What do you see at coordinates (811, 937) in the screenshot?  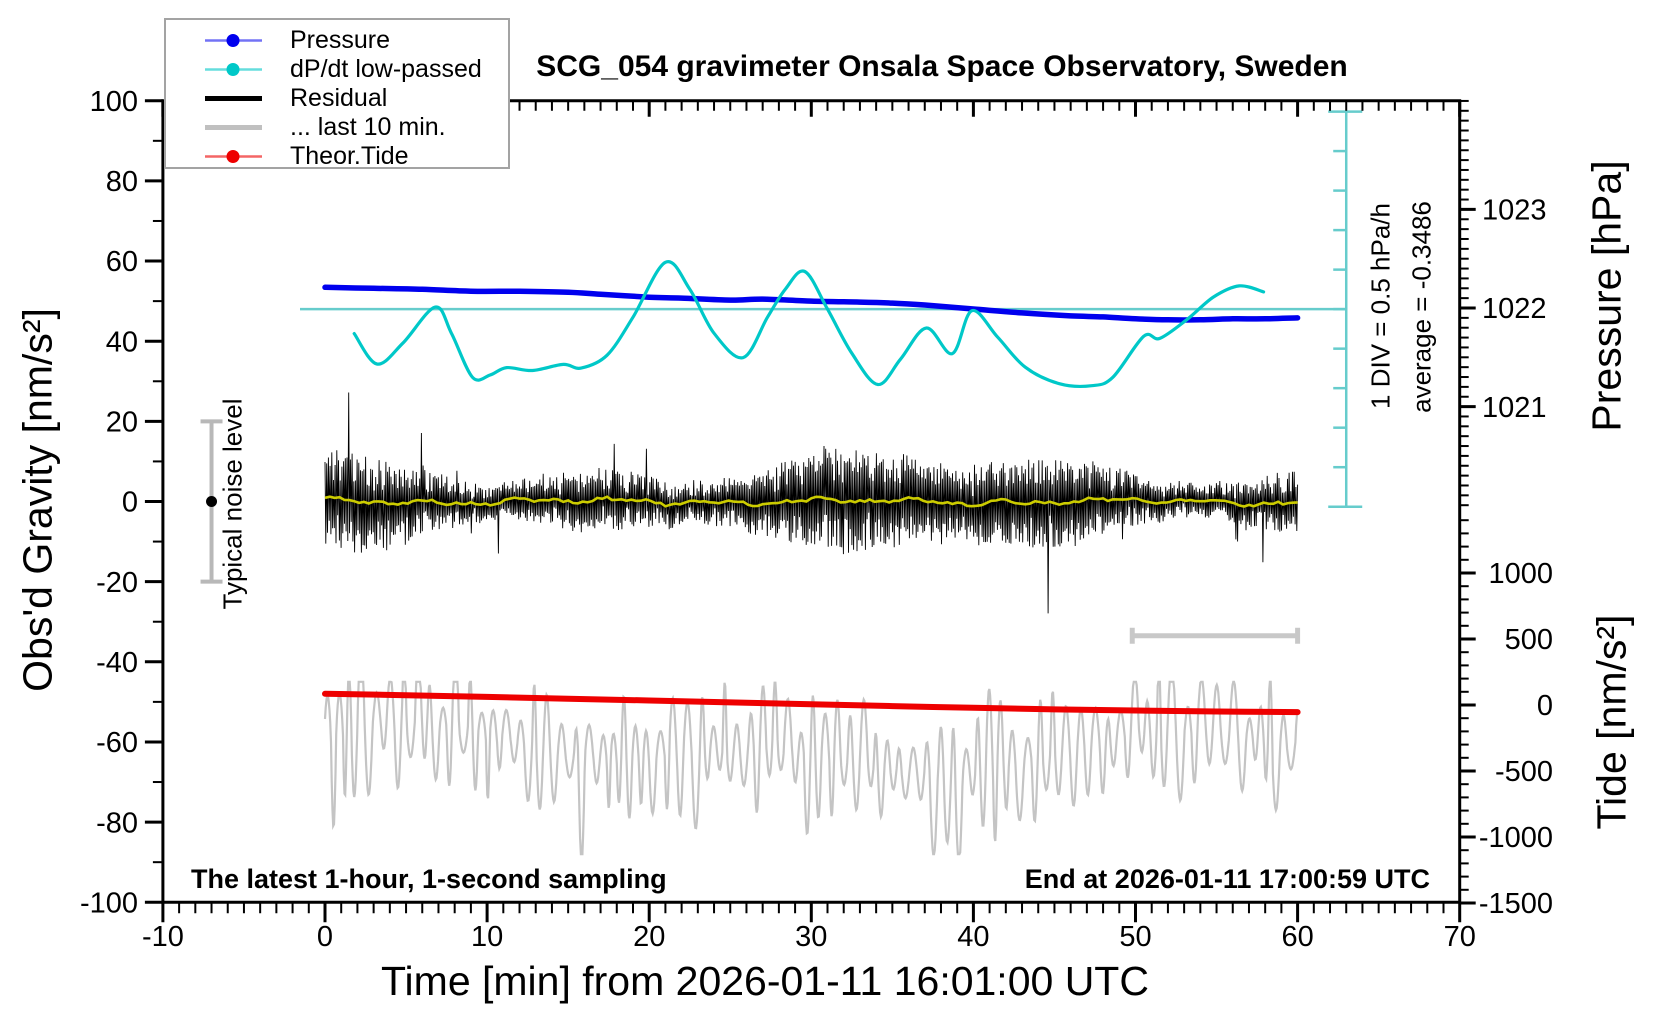 I see `x-tick-label: 30` at bounding box center [811, 937].